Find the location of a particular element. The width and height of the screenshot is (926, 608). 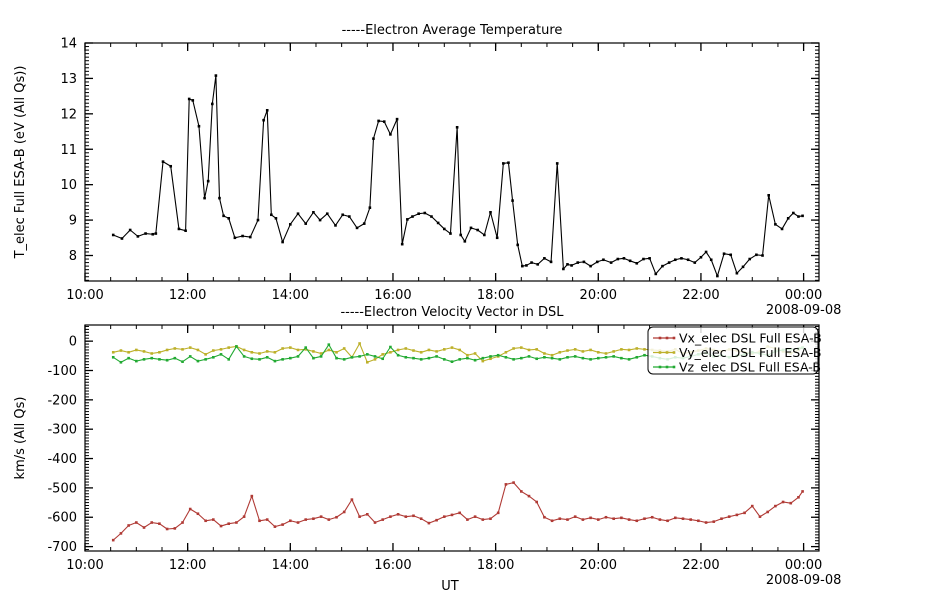

y-tick-label: 9 is located at coordinates (73, 221).